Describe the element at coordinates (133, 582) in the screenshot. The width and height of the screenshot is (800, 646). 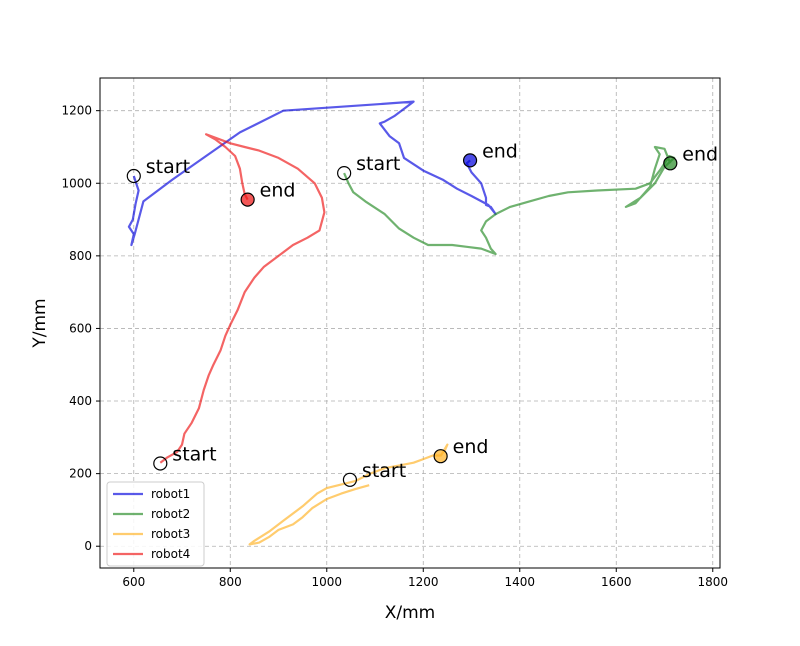
I see `x-tick-label: 600` at that location.